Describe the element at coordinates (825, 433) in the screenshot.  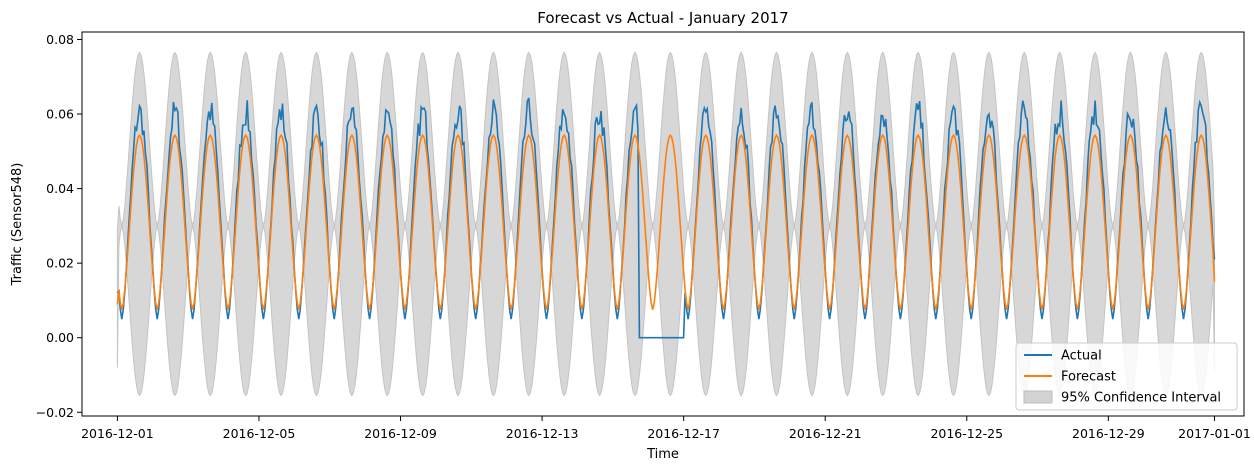
I see `x-tick-label: 2016-12-21` at that location.